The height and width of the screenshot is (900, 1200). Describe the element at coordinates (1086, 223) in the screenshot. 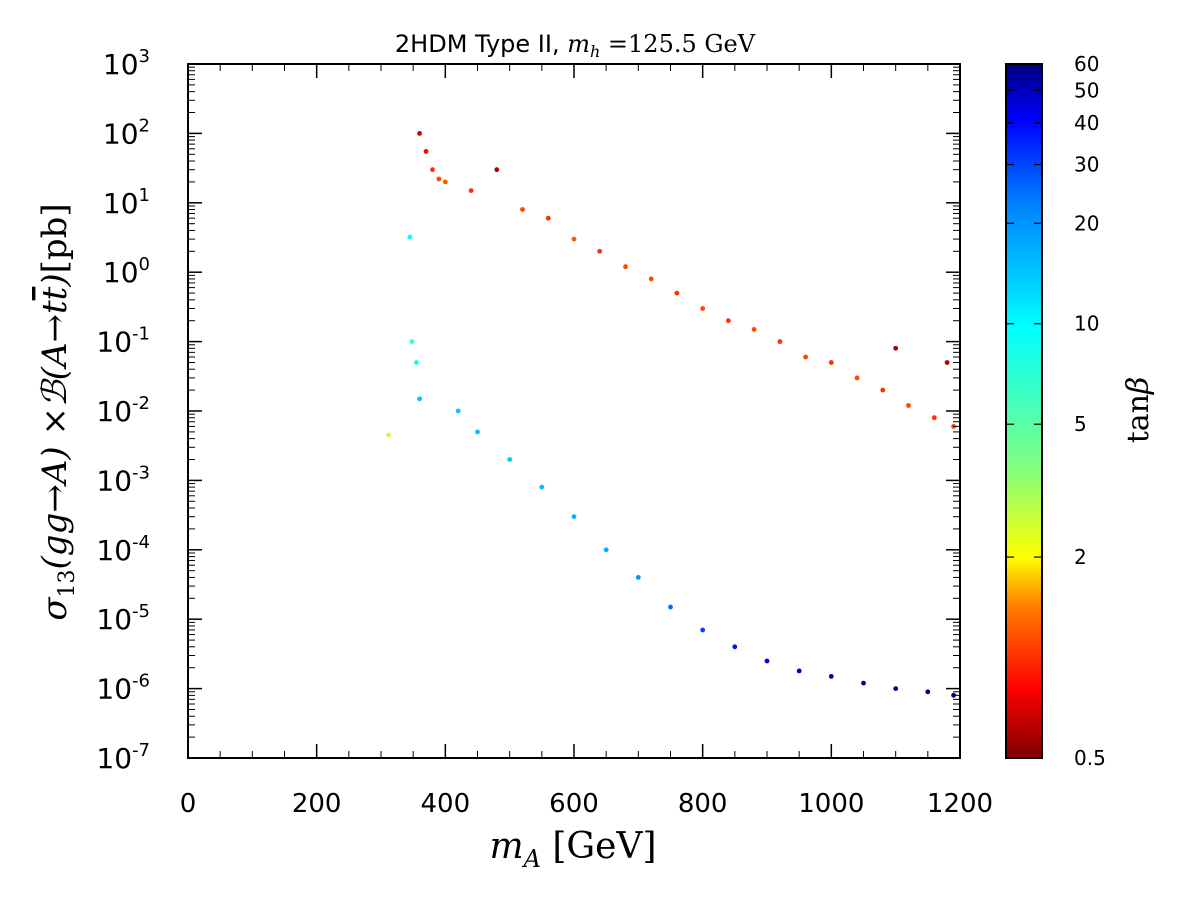

I see `colorbar-tick-label: 20` at that location.